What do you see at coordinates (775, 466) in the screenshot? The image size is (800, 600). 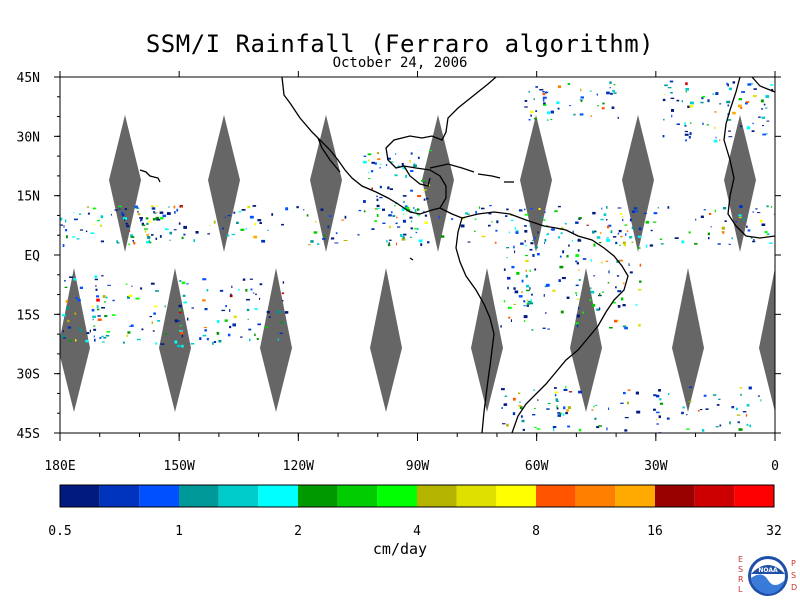 I see `lon-label: 0` at bounding box center [775, 466].